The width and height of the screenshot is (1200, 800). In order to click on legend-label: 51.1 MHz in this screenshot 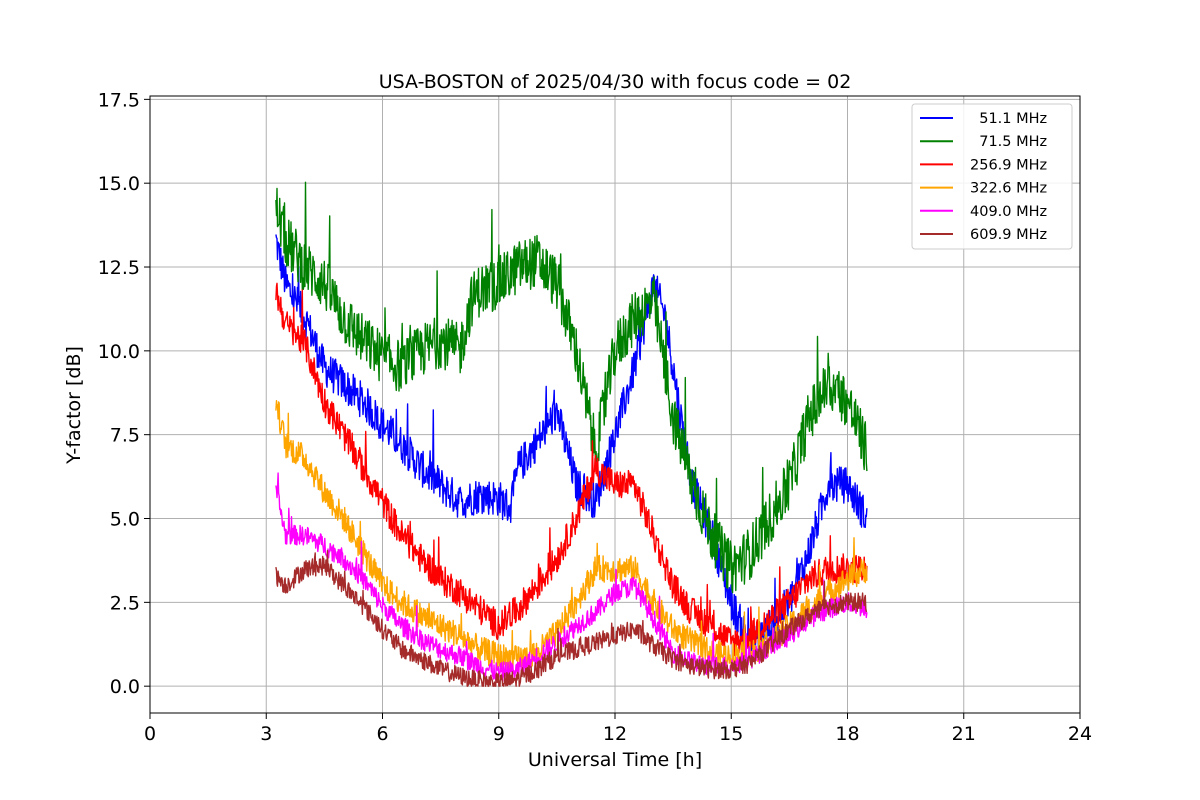, I will do `click(1008, 119)`.